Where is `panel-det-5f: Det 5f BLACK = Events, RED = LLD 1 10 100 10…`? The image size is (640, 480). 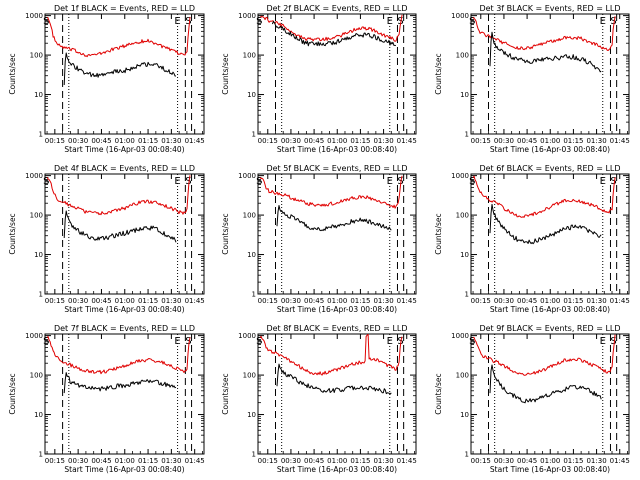 panel-det-5f: Det 5f BLACK = Events, RED = LLD 1 10 100 10… is located at coordinates (319, 239).